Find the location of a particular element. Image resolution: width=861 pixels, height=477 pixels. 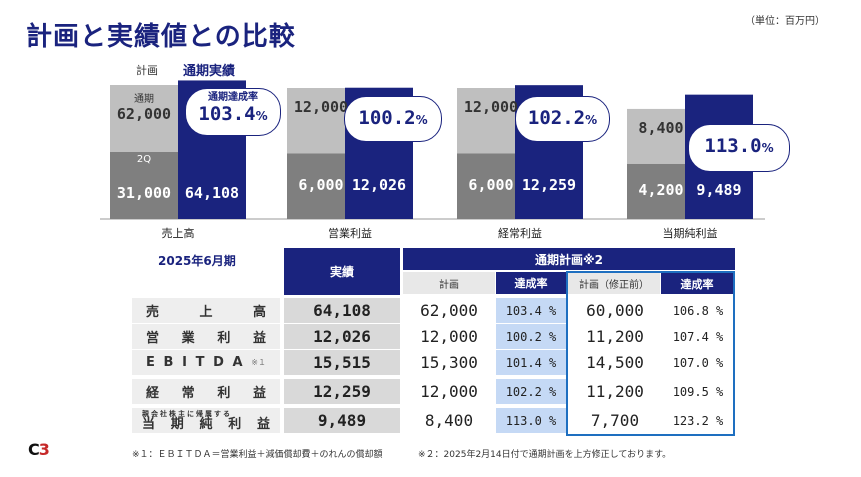

bar-actual-label-0: 64,108 is located at coordinates (212, 192).